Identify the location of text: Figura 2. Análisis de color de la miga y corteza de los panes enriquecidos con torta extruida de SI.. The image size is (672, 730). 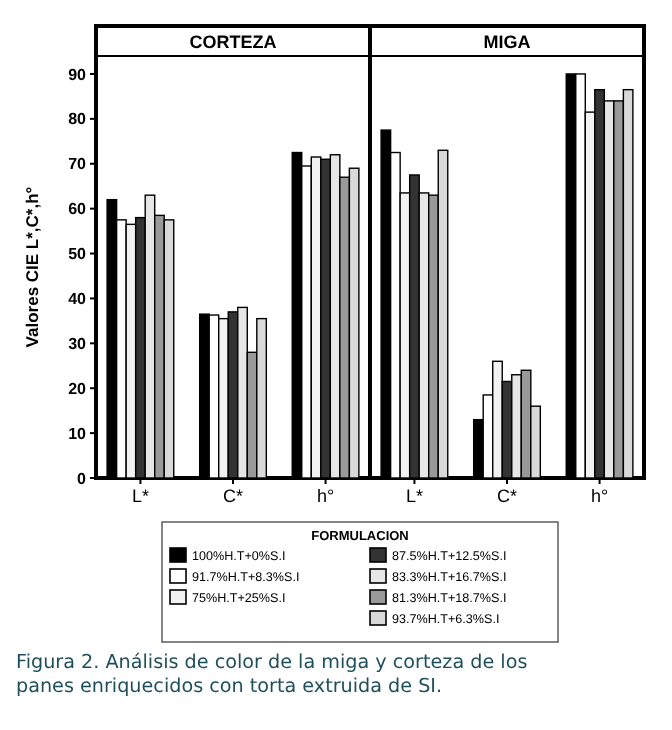
(272, 675).